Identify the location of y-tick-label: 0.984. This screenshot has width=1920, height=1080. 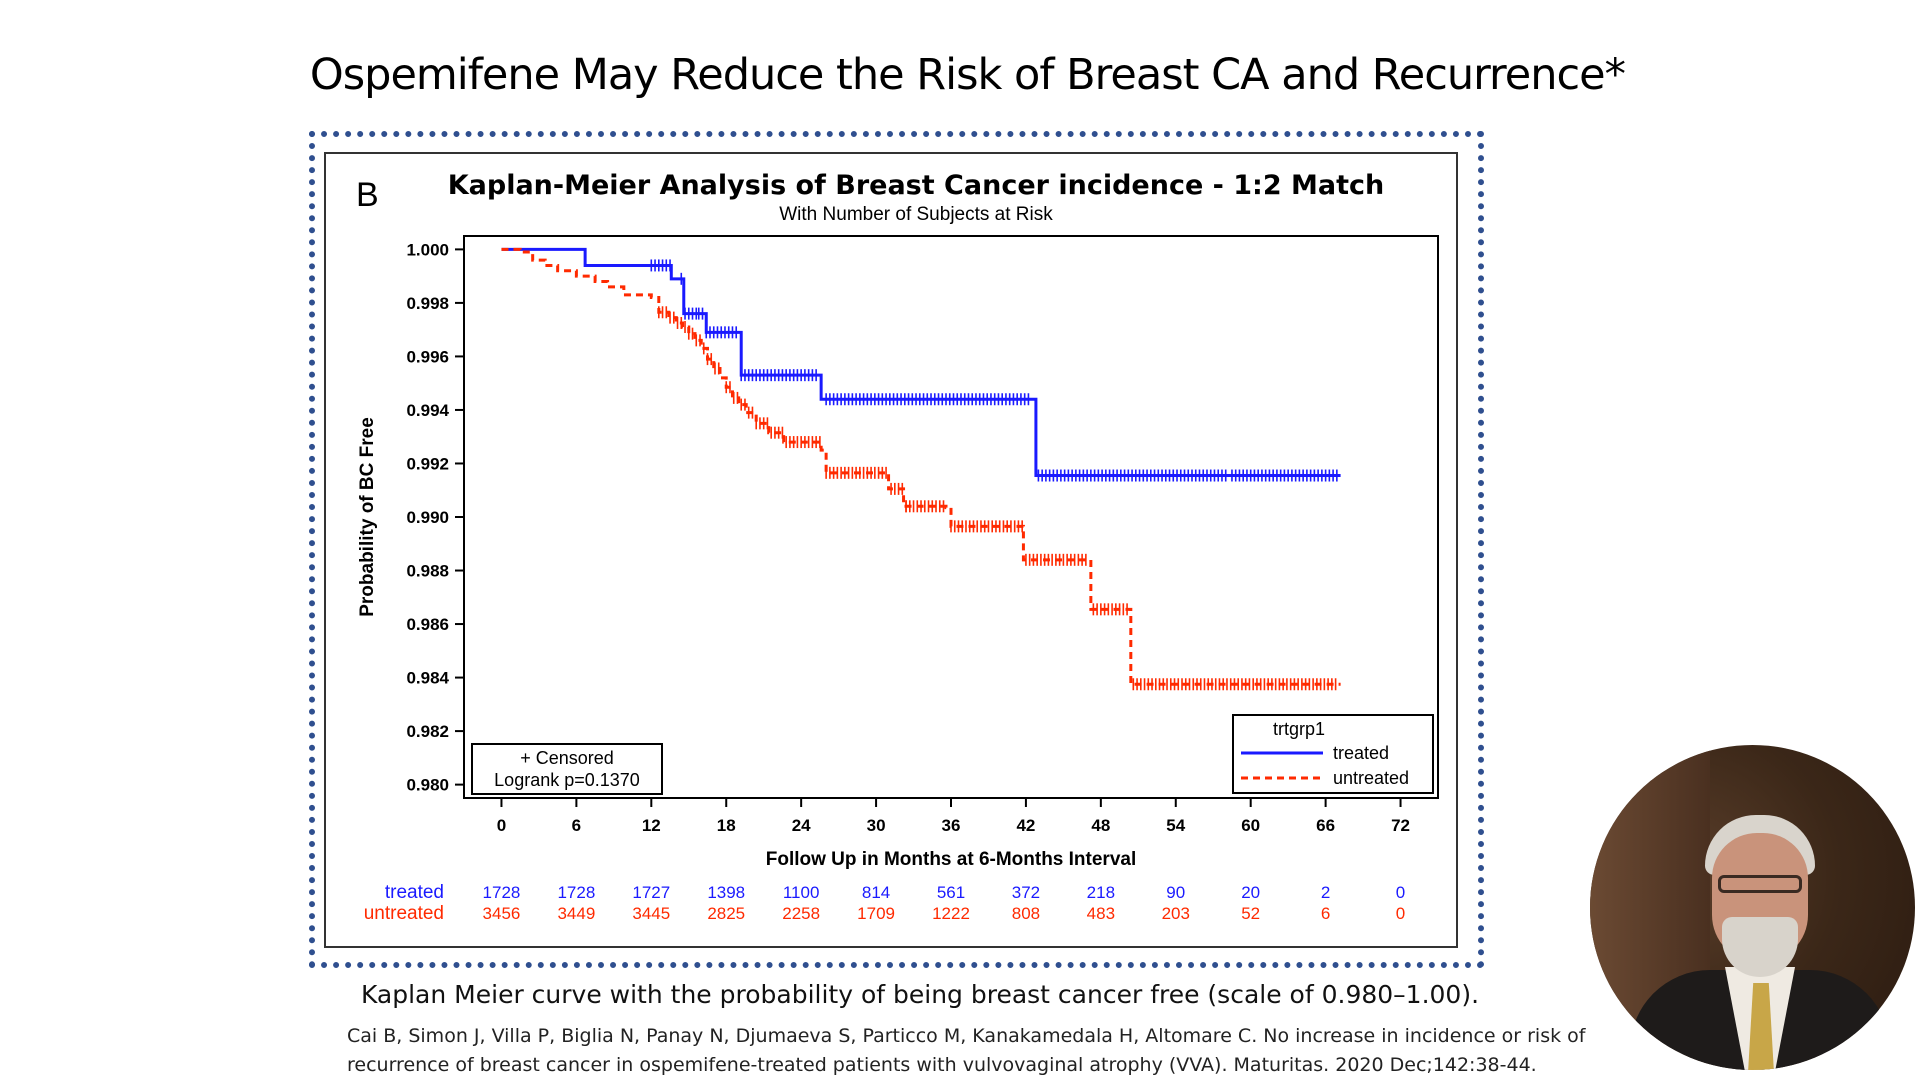
(427, 678).